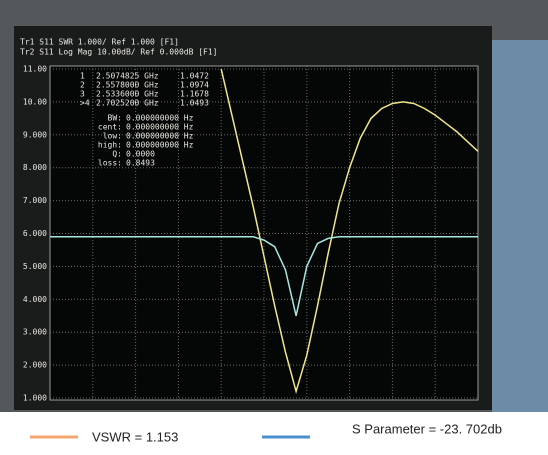  What do you see at coordinates (82, 85) in the screenshot?
I see `marker-readout: 2` at bounding box center [82, 85].